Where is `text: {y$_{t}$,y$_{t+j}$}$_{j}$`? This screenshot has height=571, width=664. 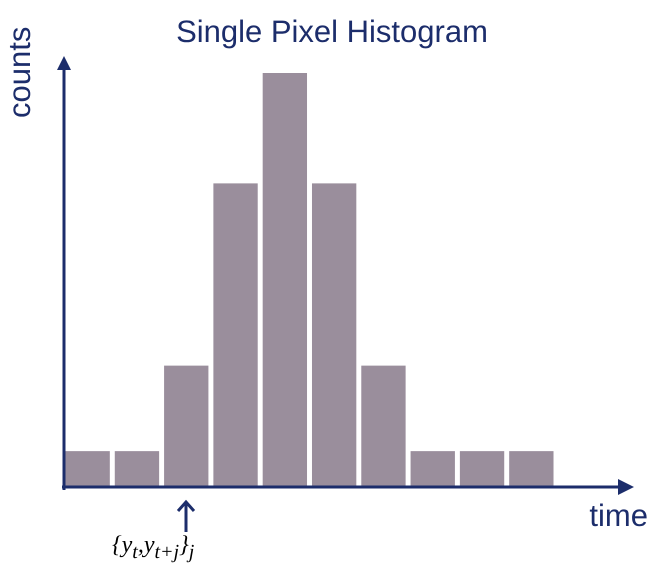
text: {y$_{t}$,y$_{t+j}$}$_{j}$ is located at coordinates (153, 548).